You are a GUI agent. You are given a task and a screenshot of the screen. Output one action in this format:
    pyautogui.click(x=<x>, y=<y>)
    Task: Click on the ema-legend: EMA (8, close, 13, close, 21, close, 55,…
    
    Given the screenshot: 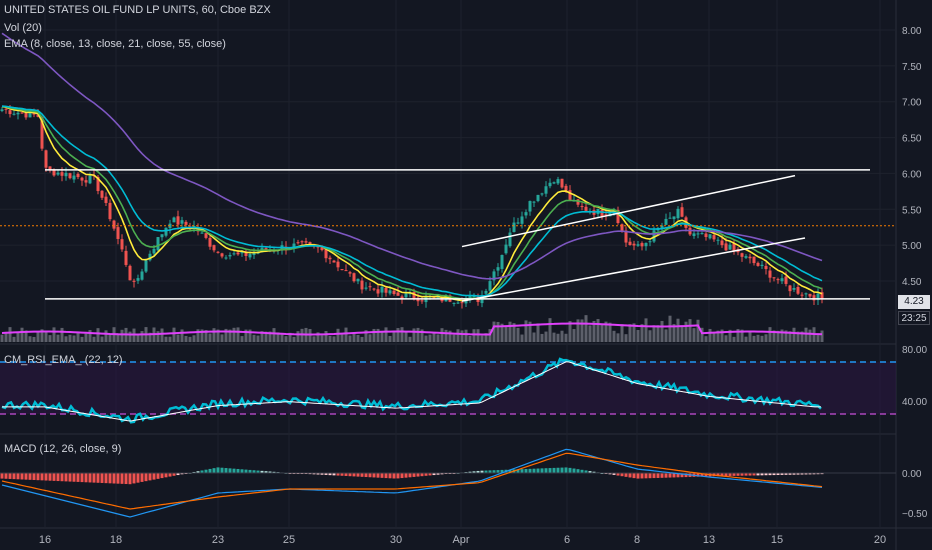 What is the action you would take?
    pyautogui.click(x=115, y=44)
    